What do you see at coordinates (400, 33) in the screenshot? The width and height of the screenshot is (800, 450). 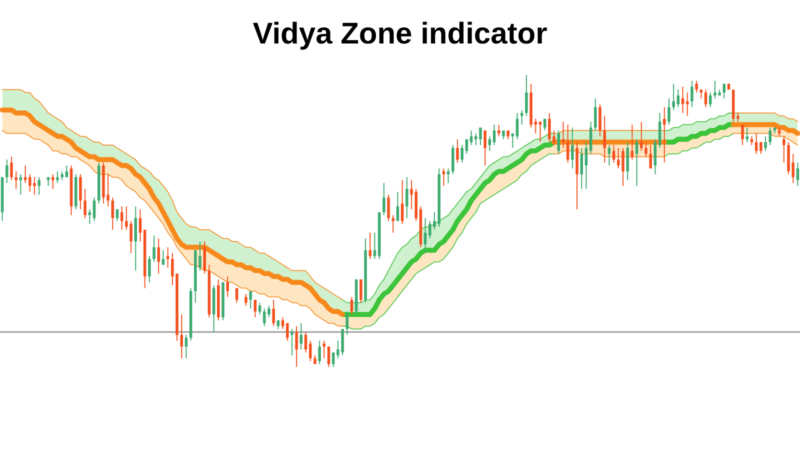 I see `chart-title: Vidya Zone indicator` at bounding box center [400, 33].